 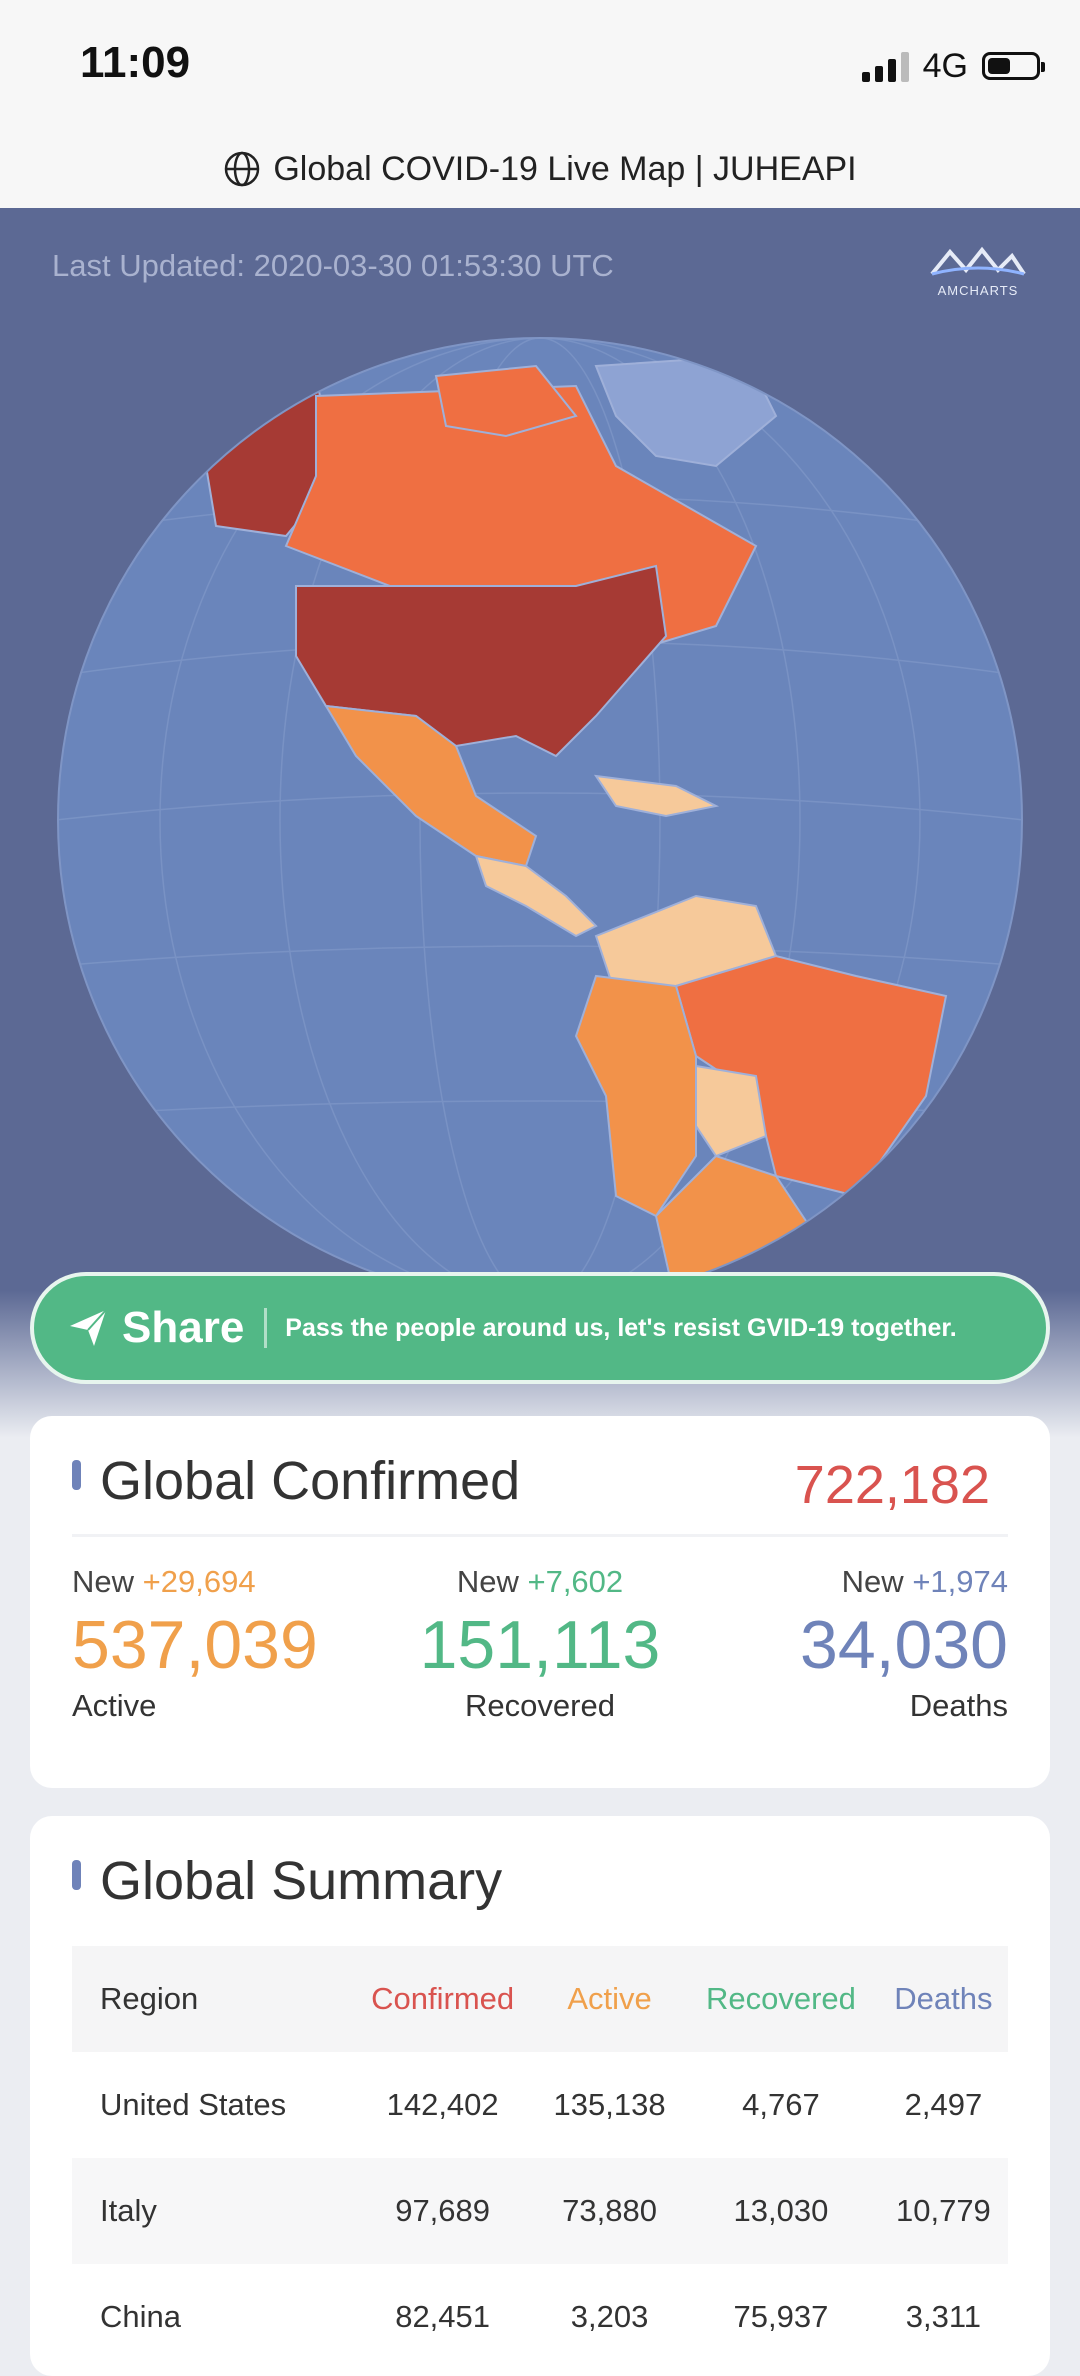 I want to click on status-bar: 11:09 4G, so click(x=540, y=65).